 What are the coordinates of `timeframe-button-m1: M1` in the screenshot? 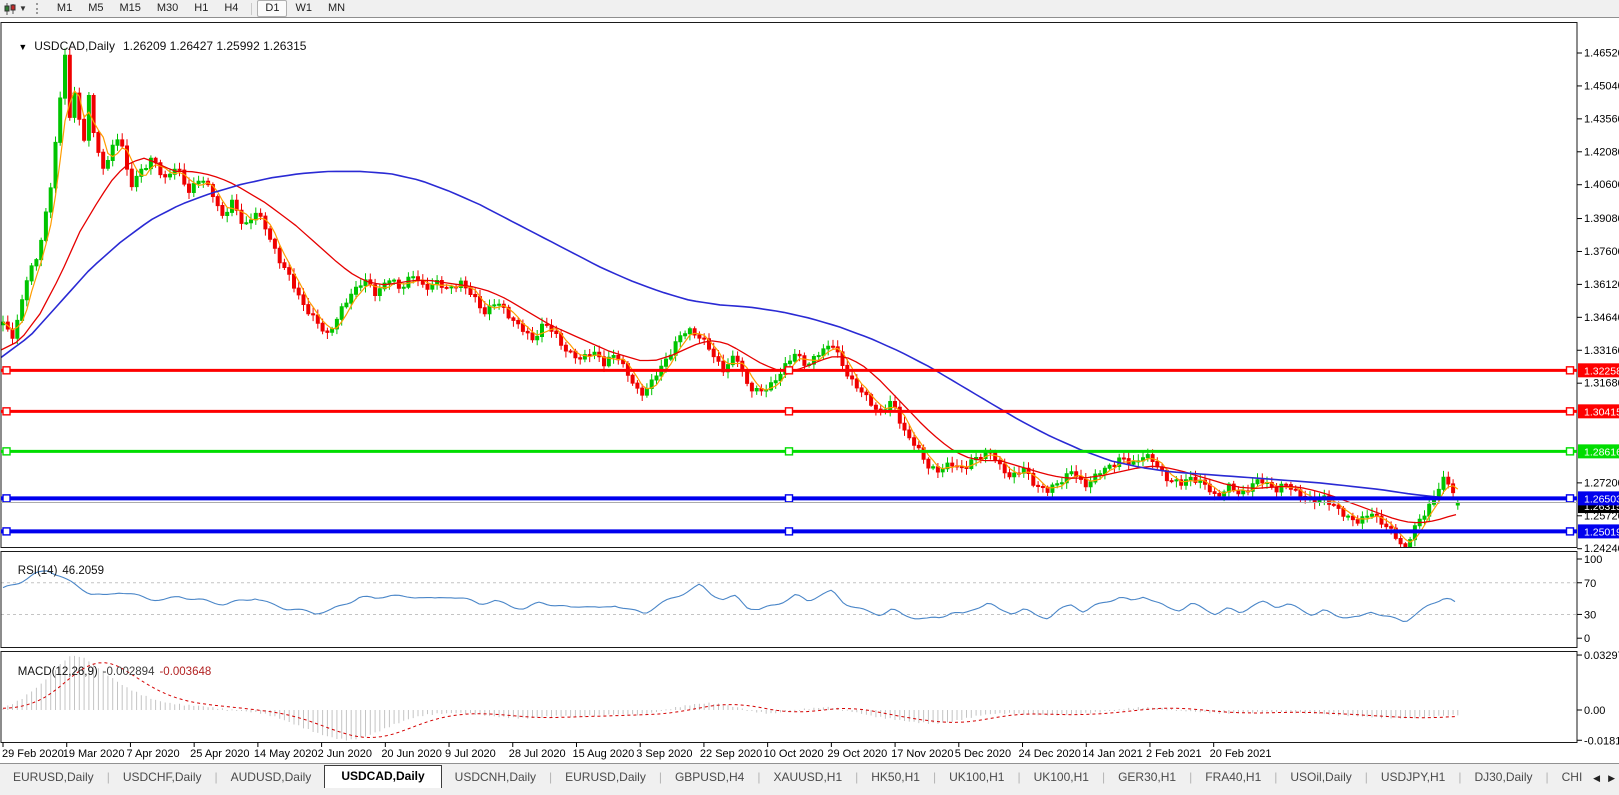 It's located at (64, 8).